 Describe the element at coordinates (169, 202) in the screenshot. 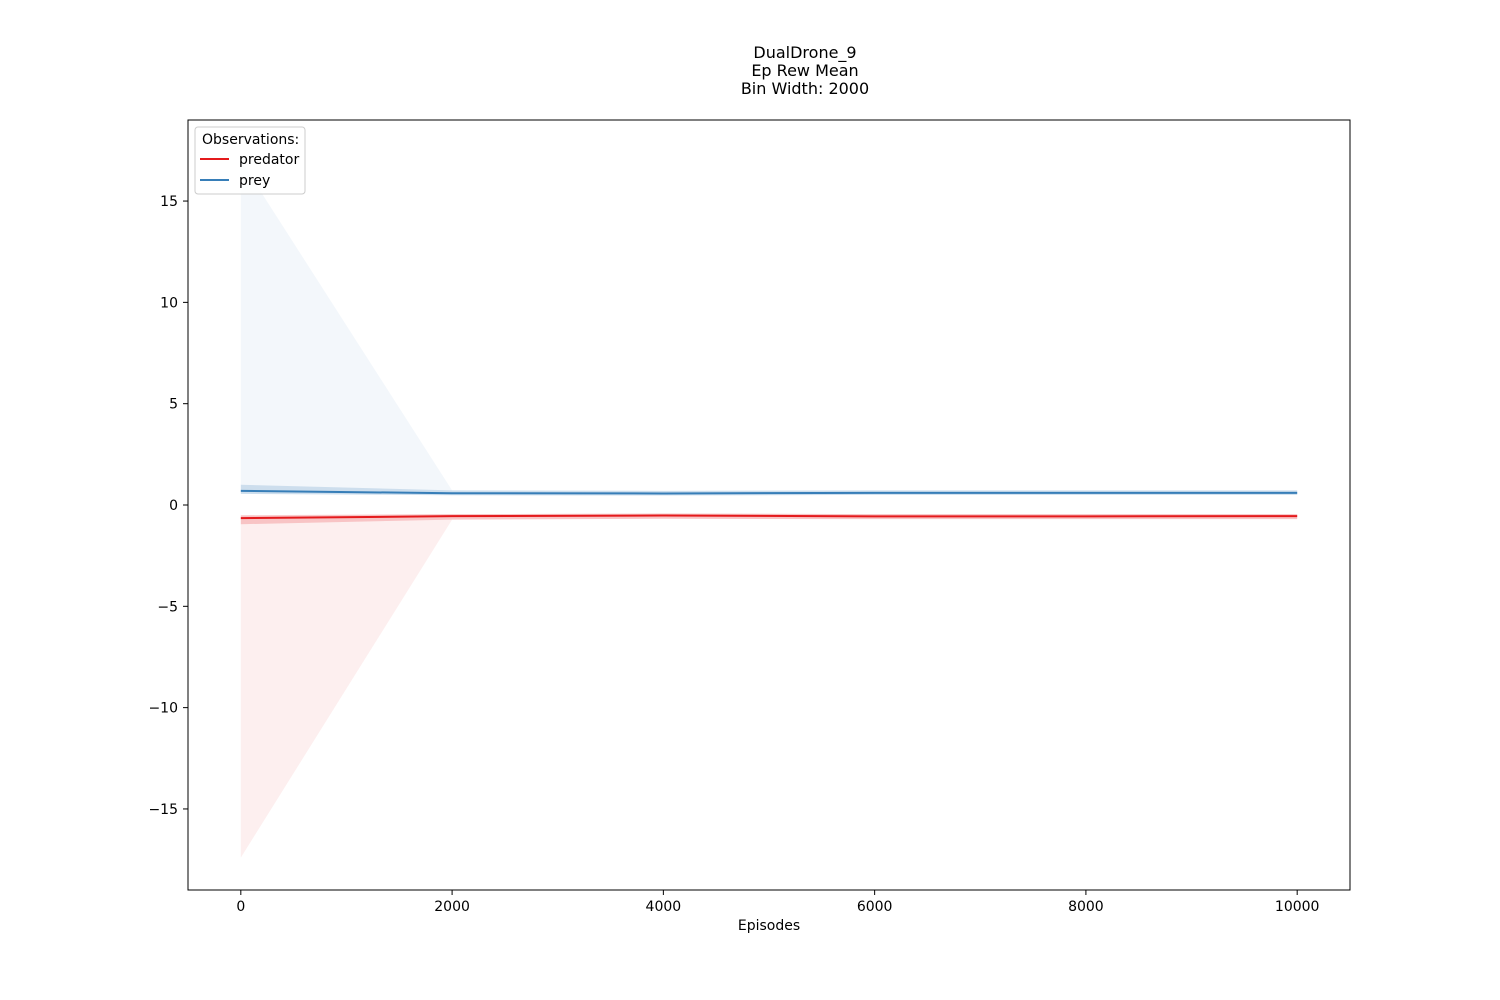

I see `y-tick-label: 15` at that location.